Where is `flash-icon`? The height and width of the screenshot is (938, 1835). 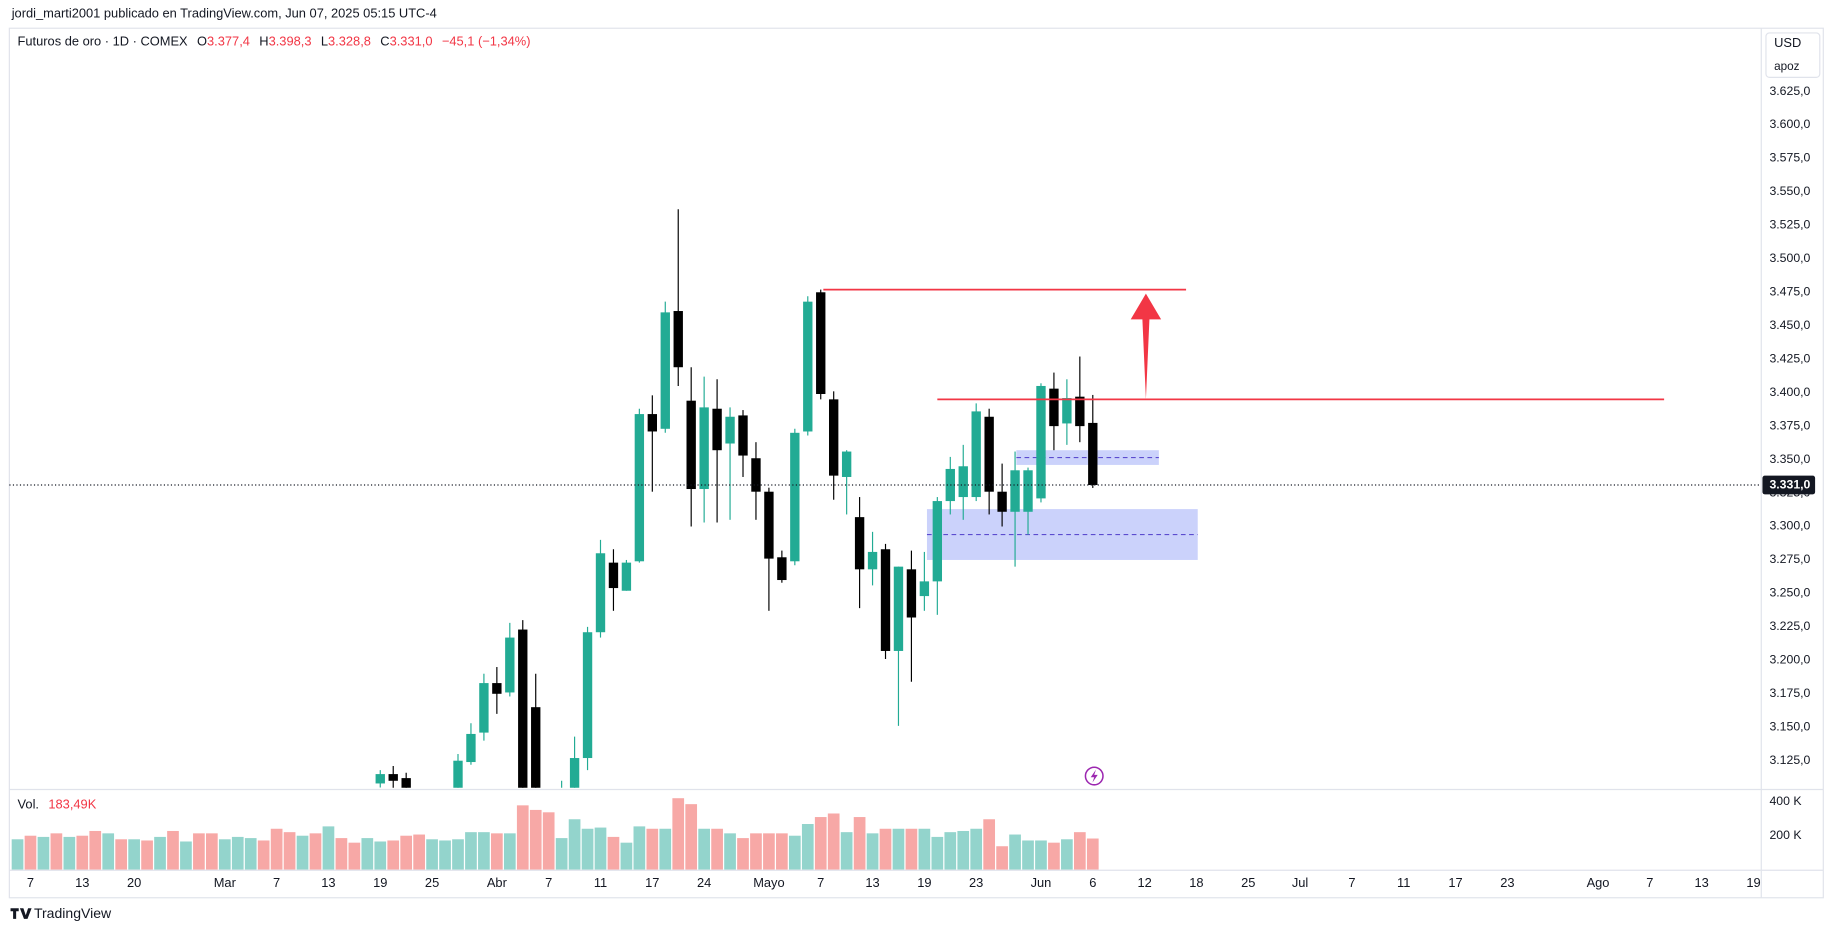 flash-icon is located at coordinates (1094, 776).